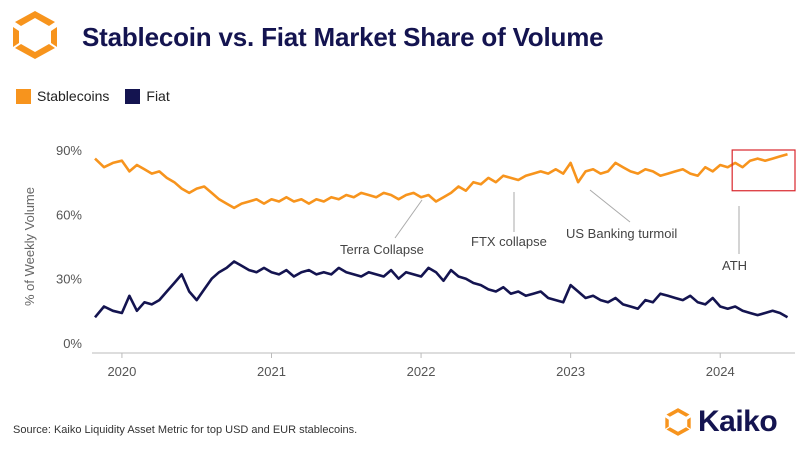  Describe the element at coordinates (271, 371) in the screenshot. I see `x-tick-label: 2021` at that location.